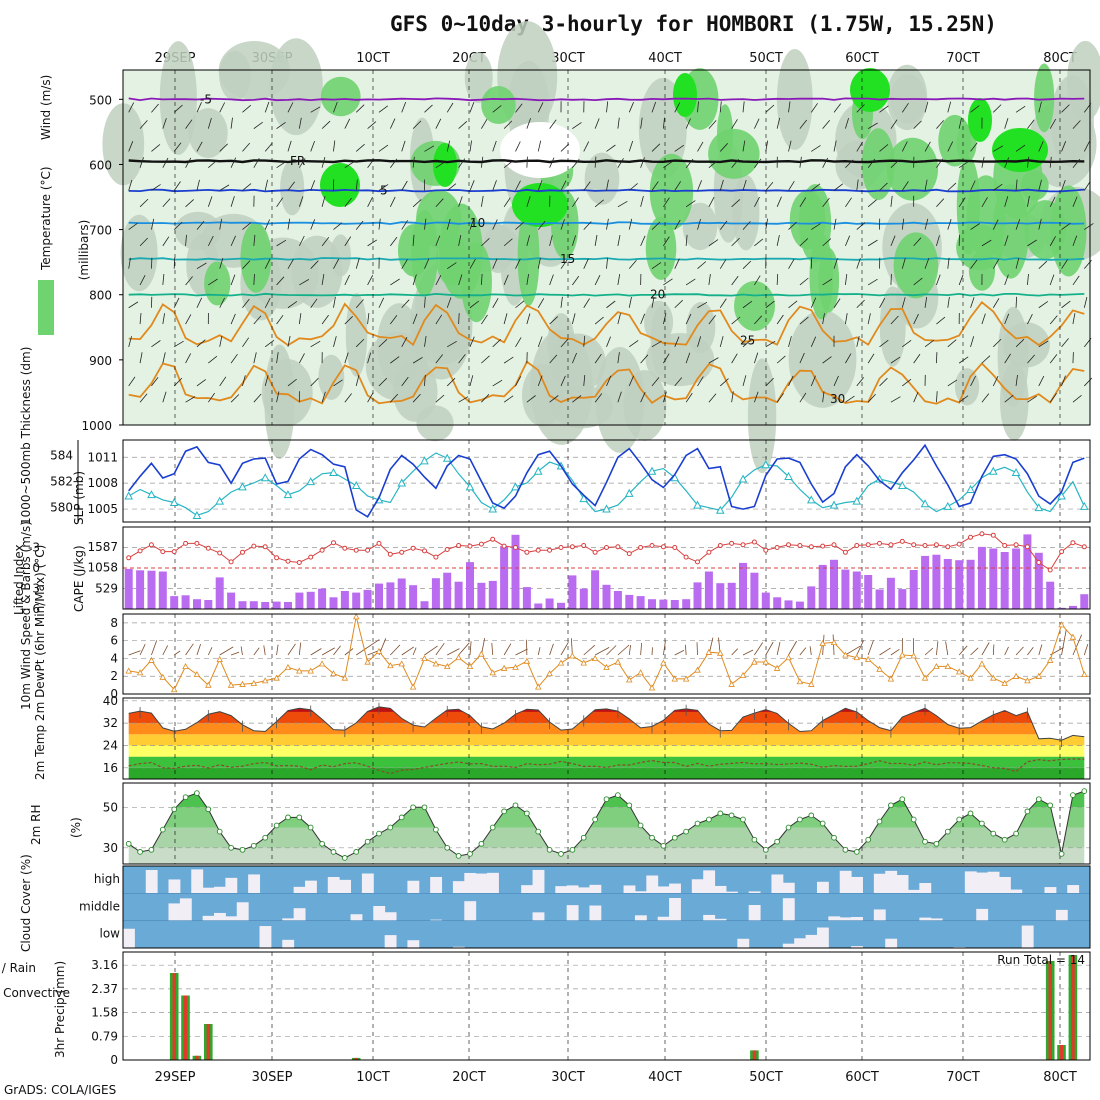 The width and height of the screenshot is (1100, 1100). Describe the element at coordinates (606, 855) in the screenshot. I see `rh-band` at that location.